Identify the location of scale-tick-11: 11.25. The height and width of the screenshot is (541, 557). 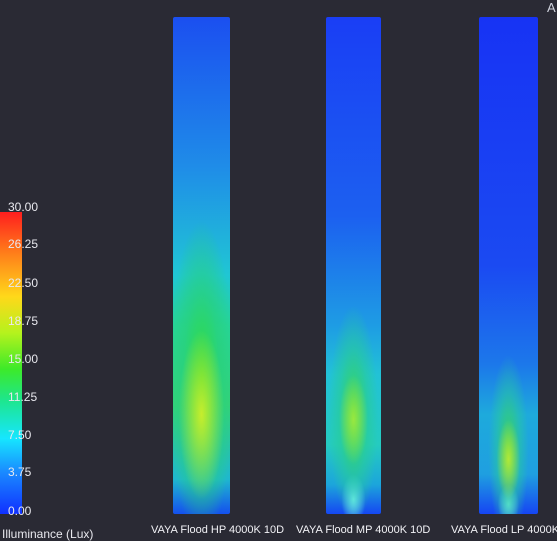
(23, 397).